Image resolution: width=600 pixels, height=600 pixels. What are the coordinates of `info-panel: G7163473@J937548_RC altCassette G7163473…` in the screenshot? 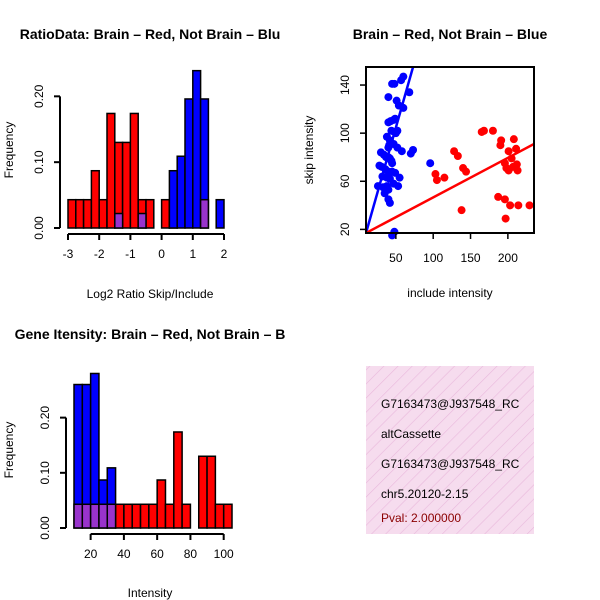 It's located at (450, 450).